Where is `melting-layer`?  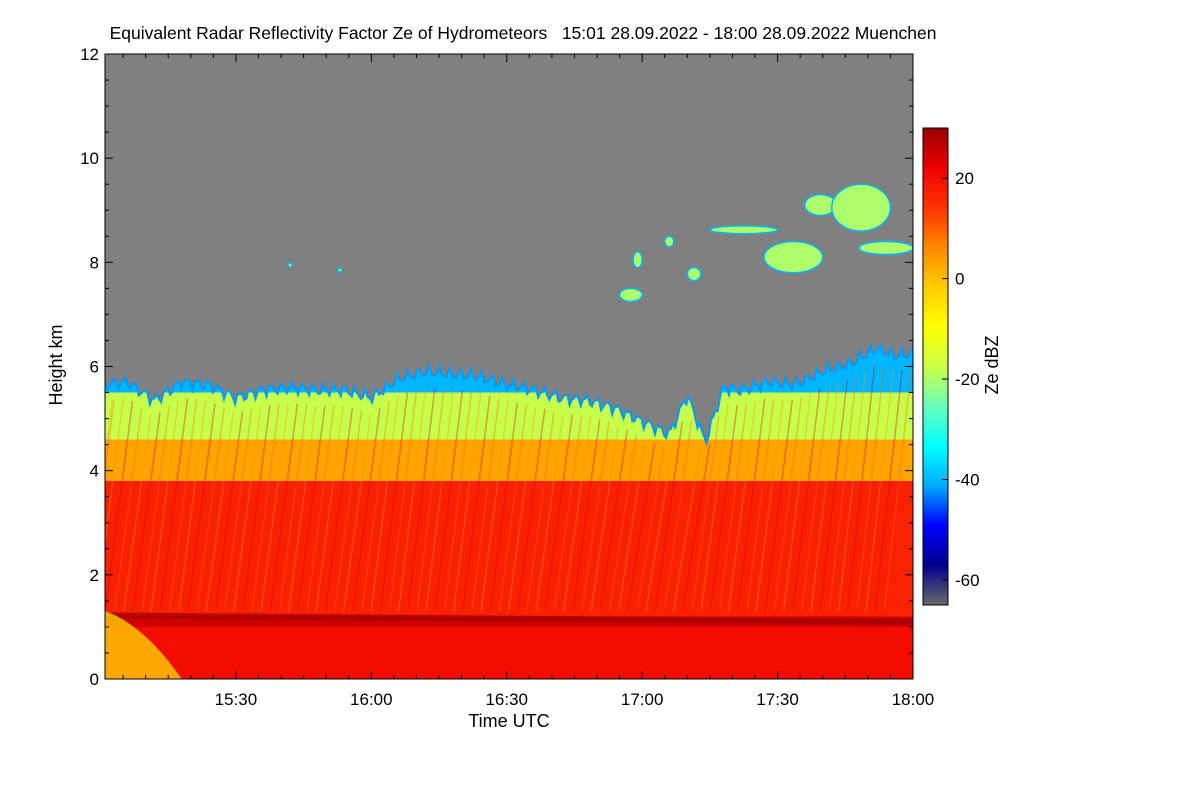
melting-layer is located at coordinates (509, 618).